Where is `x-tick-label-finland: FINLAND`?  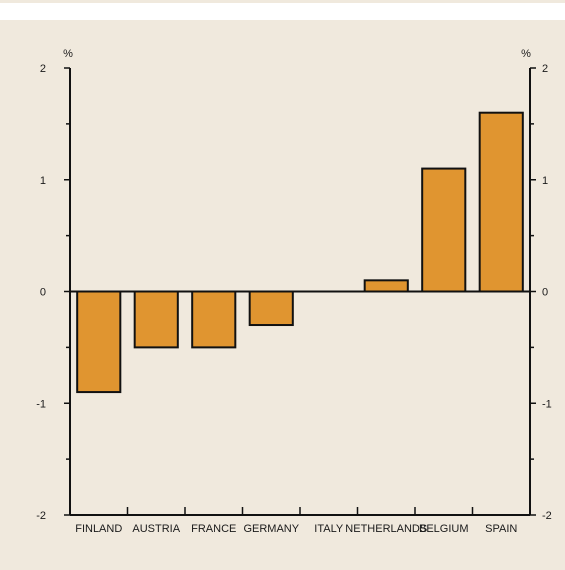
x-tick-label-finland: FINLAND is located at coordinates (98, 529).